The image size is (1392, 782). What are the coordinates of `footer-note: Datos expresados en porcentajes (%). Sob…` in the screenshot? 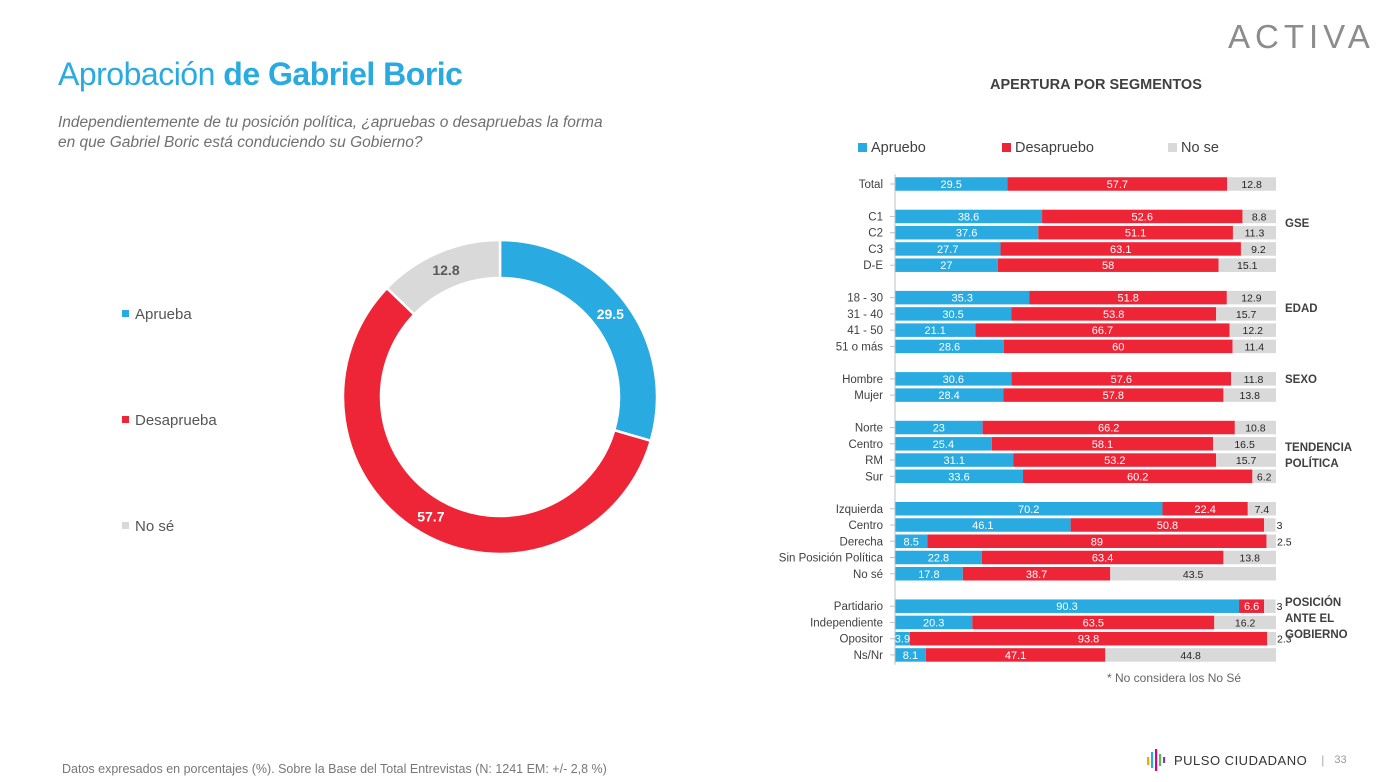 It's located at (334, 769).